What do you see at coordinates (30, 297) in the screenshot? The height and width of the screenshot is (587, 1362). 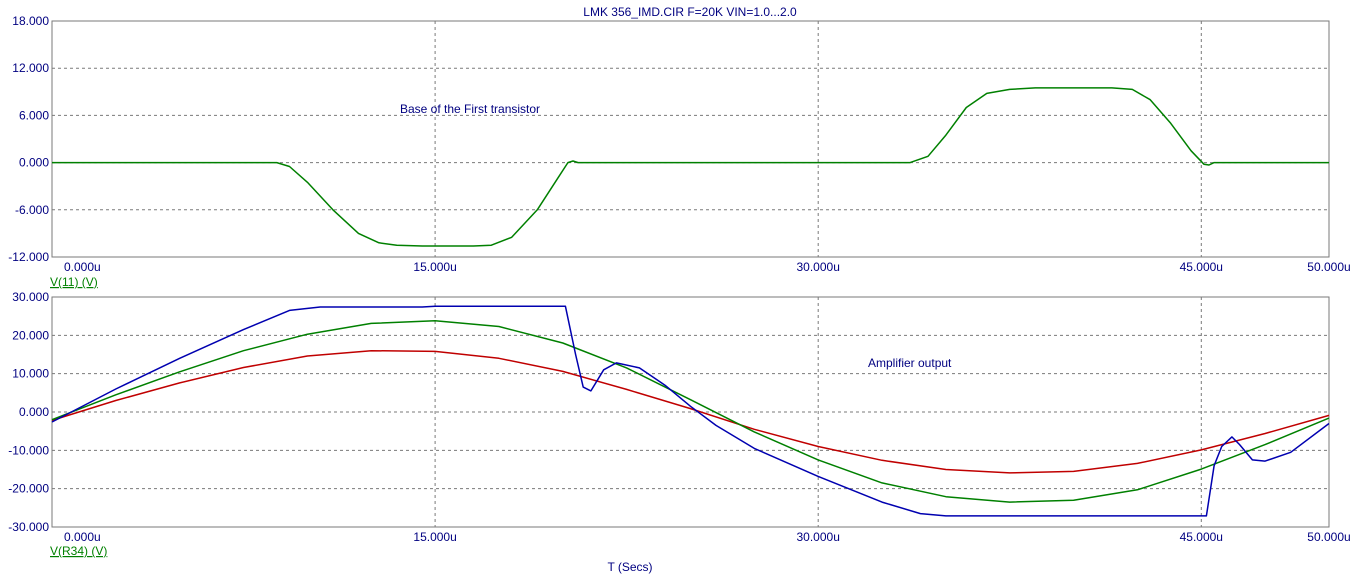 I see `y-tick-label: 30.000` at bounding box center [30, 297].